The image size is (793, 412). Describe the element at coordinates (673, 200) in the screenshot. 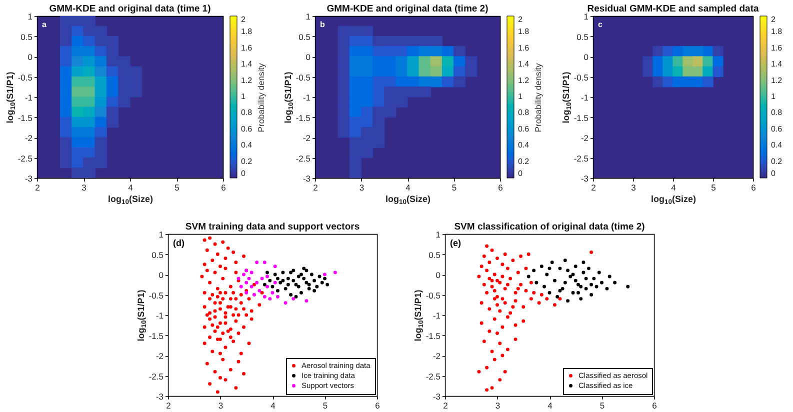

I see `x-axis-title: log$_{10}$(Size)` at that location.